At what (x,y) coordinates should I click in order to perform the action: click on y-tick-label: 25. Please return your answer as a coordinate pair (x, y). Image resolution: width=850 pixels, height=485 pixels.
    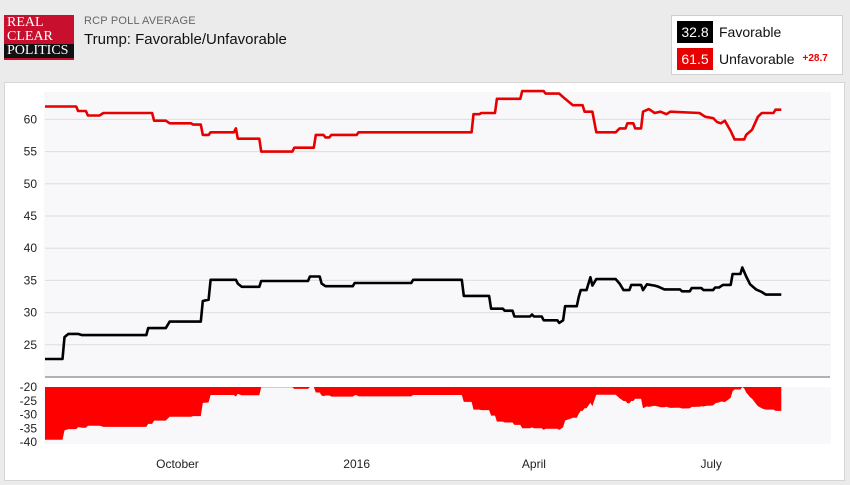
    Looking at the image, I should click on (31, 345).